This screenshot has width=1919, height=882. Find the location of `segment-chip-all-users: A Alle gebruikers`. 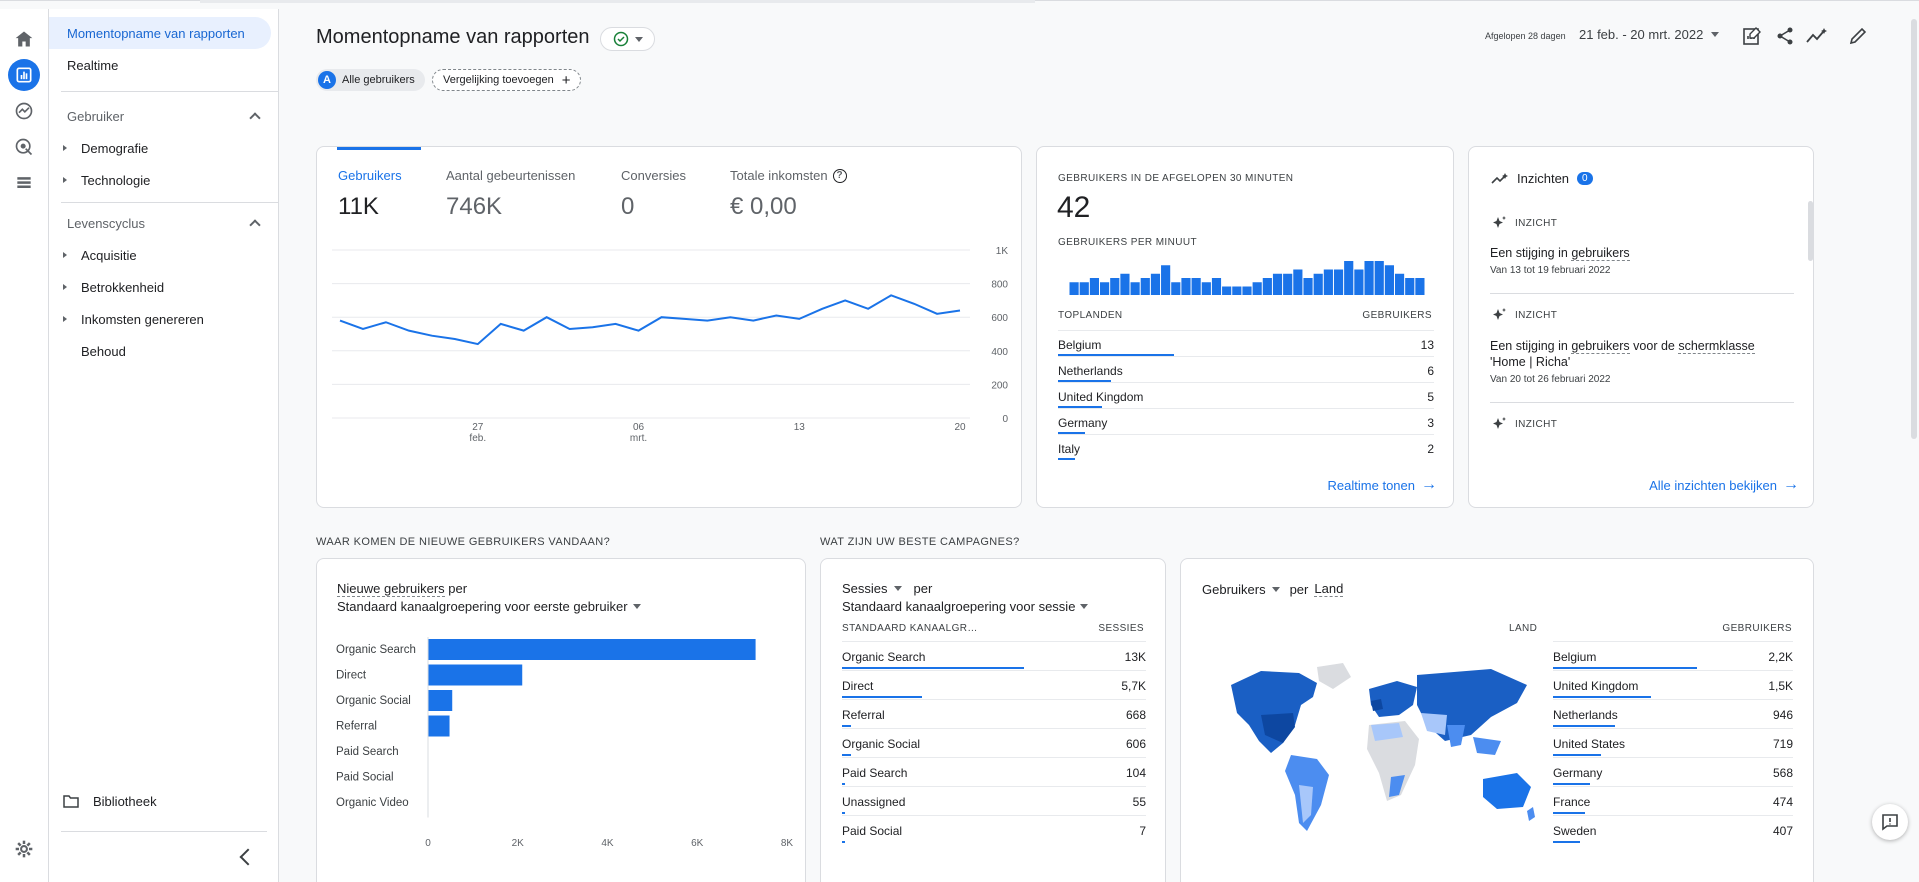

segment-chip-all-users: A Alle gebruikers is located at coordinates (370, 80).